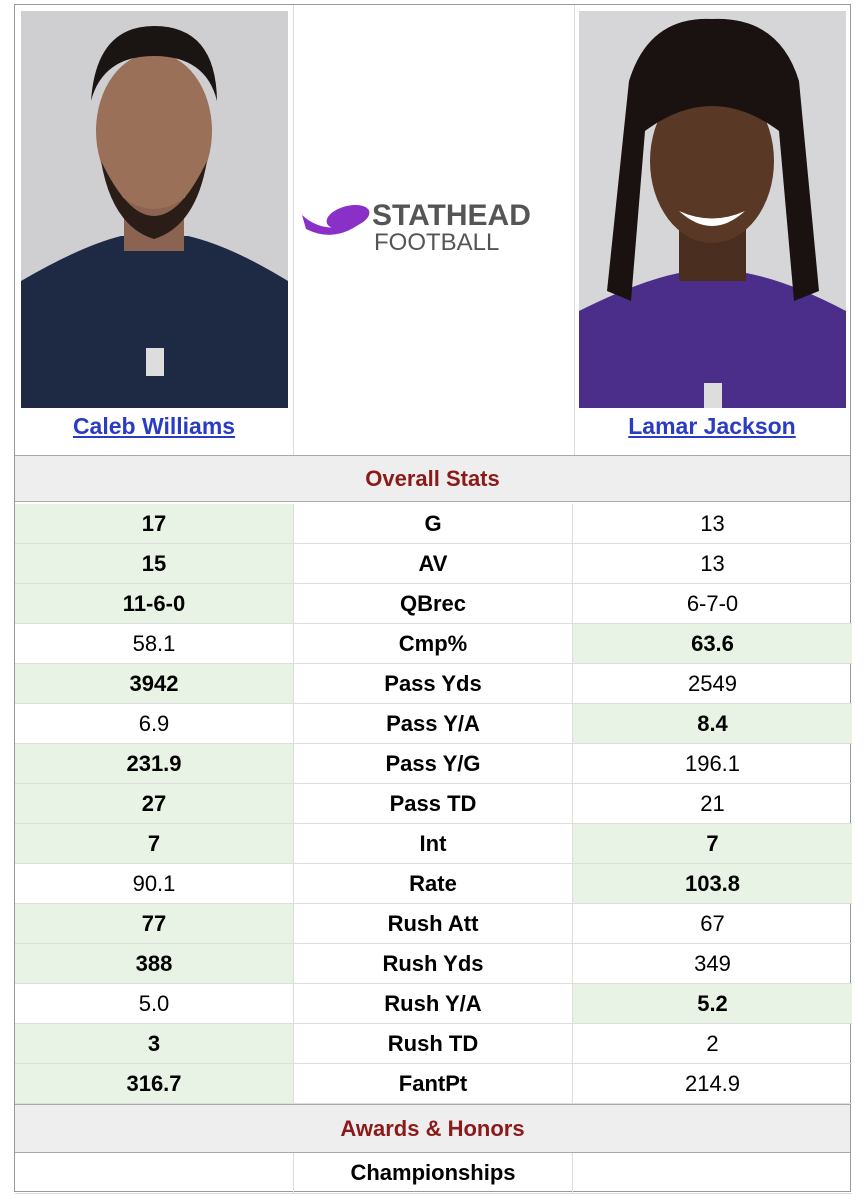 The height and width of the screenshot is (1200, 865). I want to click on player-name: Lamar Jackson, so click(712, 426).